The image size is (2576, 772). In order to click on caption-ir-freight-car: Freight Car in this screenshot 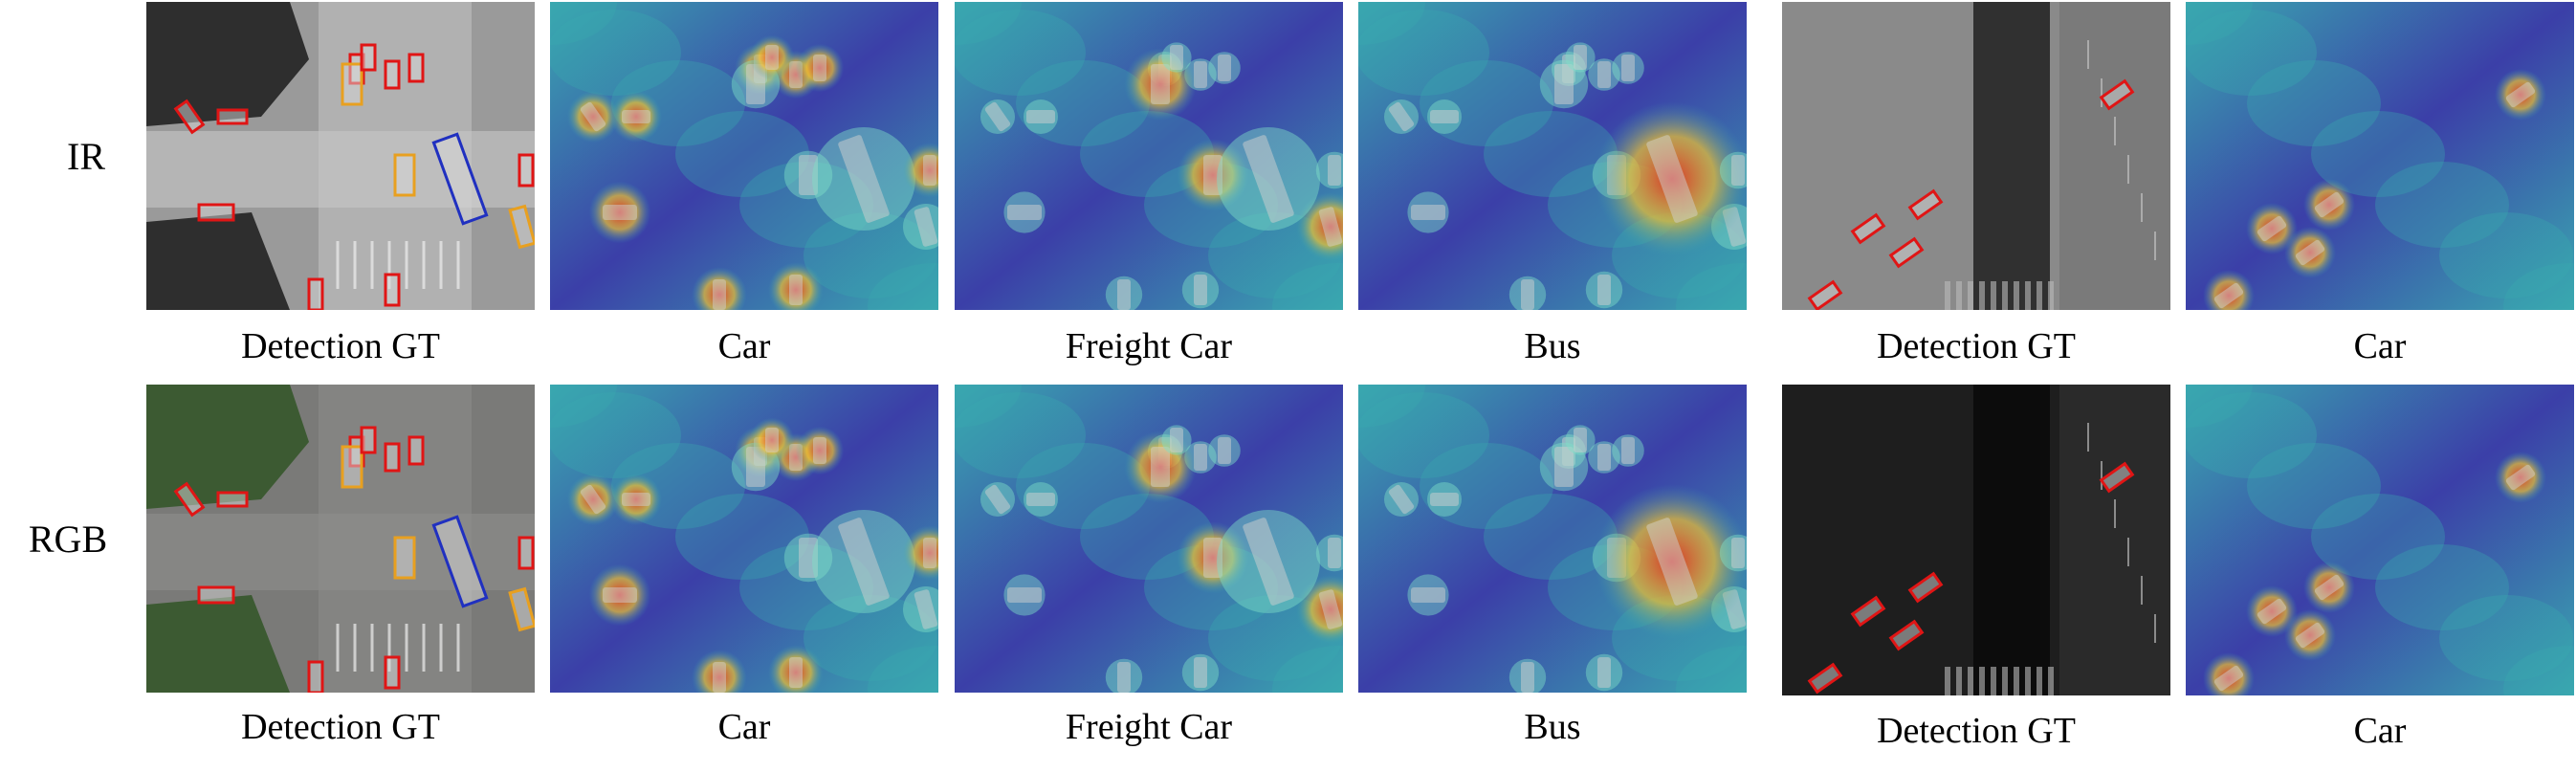, I will do `click(1149, 346)`.